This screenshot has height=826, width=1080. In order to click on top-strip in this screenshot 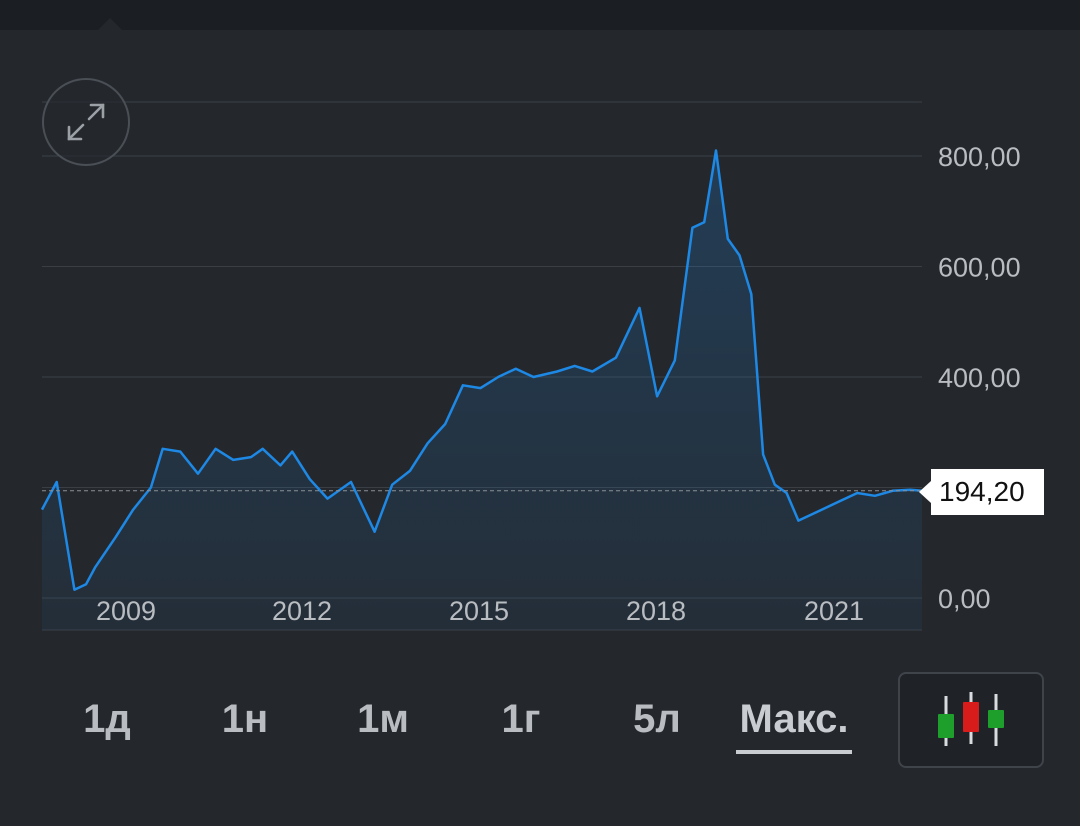, I will do `click(540, 15)`.